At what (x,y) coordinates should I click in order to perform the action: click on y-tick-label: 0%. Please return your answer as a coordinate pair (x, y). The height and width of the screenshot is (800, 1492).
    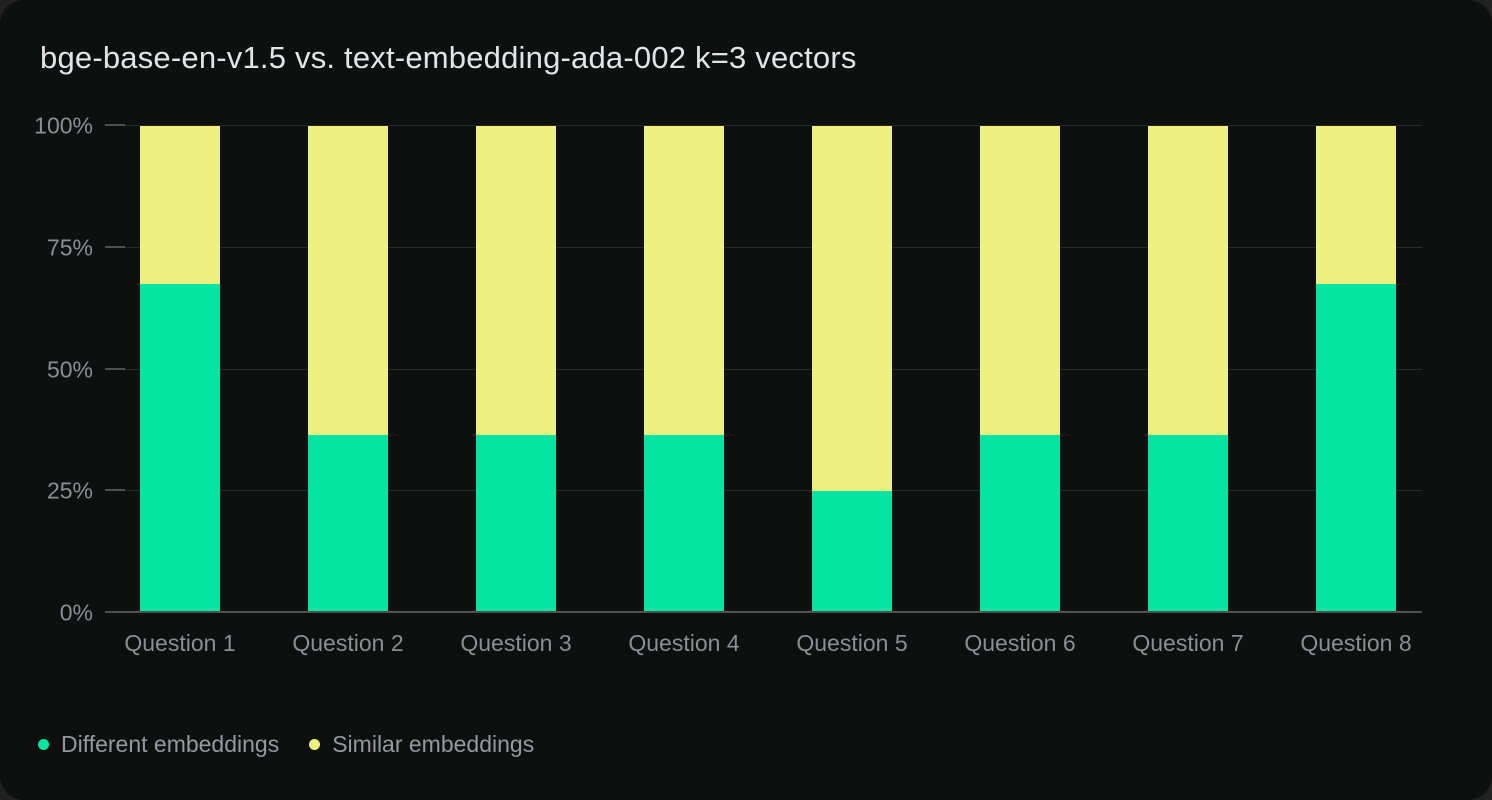
    Looking at the image, I should click on (76, 612).